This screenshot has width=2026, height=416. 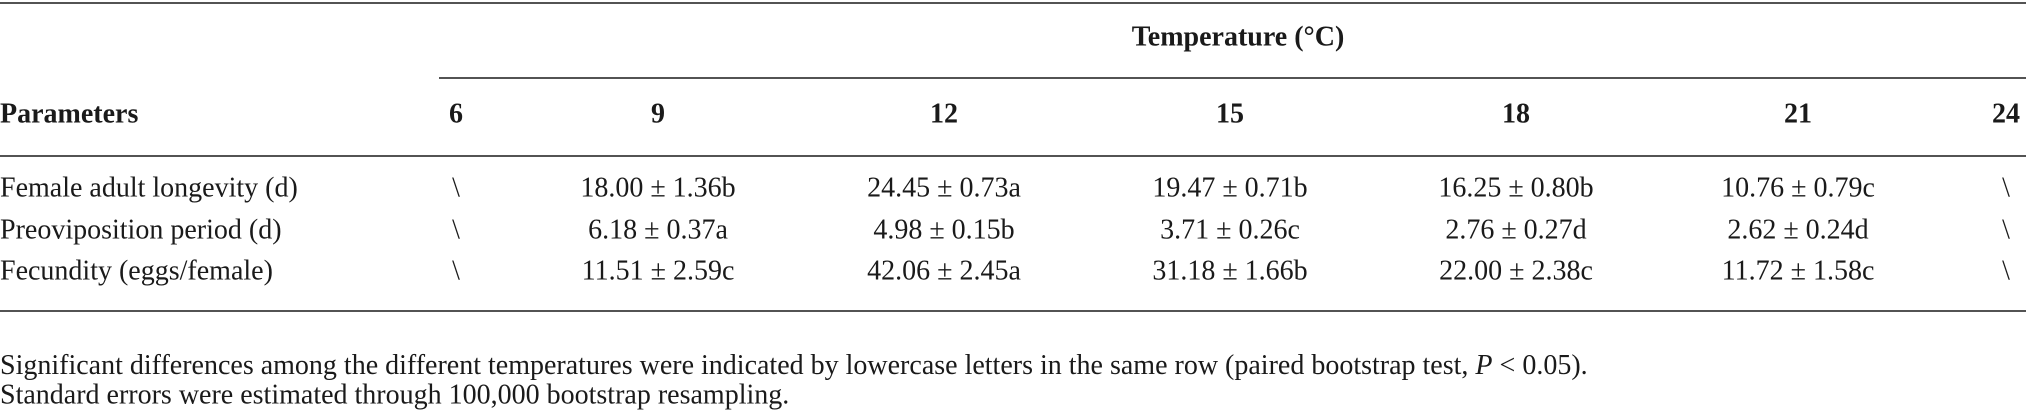 What do you see at coordinates (658, 113) in the screenshot?
I see `column-header: 9` at bounding box center [658, 113].